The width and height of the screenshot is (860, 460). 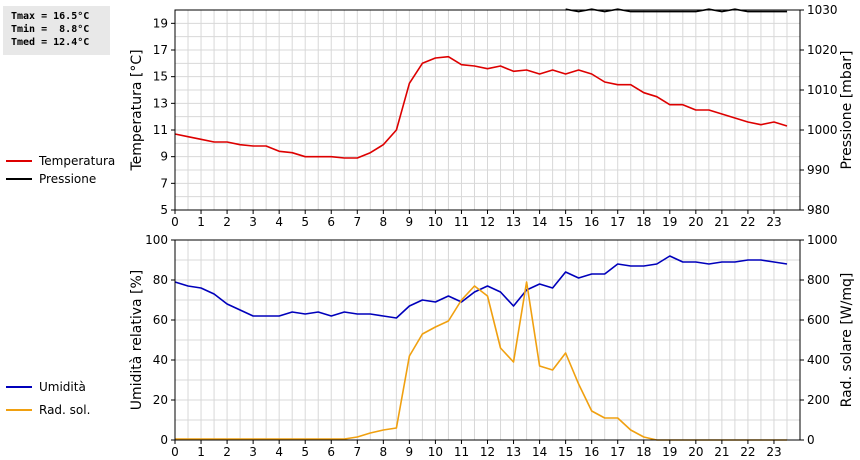 What do you see at coordinates (822, 50) in the screenshot?
I see `y-right-tick-label: 1020` at bounding box center [822, 50].